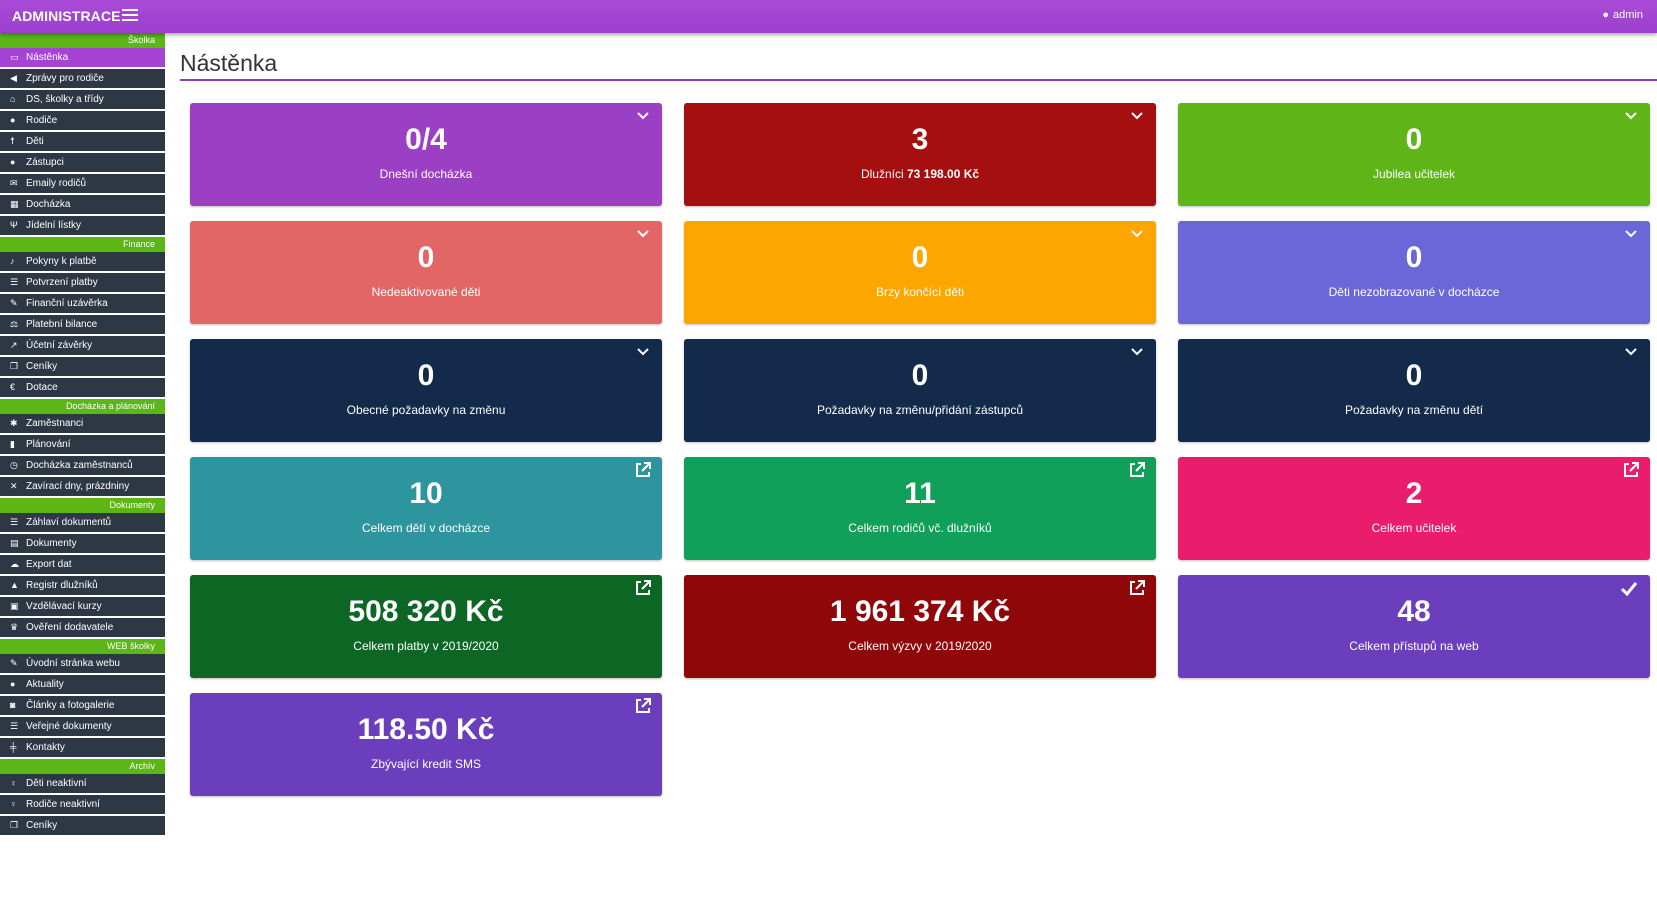 This screenshot has height=900, width=1657. I want to click on sidebar-item-deti: ☨ Děti, so click(82, 141).